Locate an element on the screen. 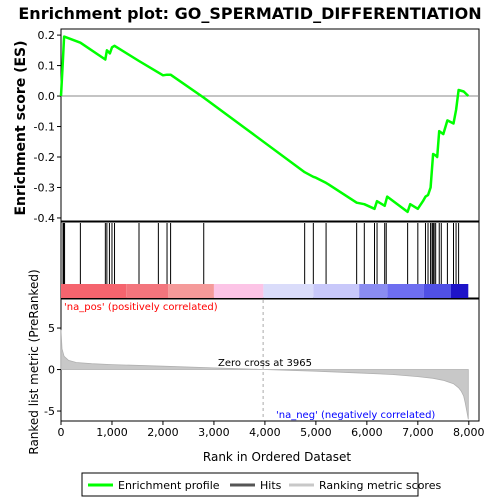 This screenshot has width=500, height=500. ranking-metric-series is located at coordinates (264, 374).